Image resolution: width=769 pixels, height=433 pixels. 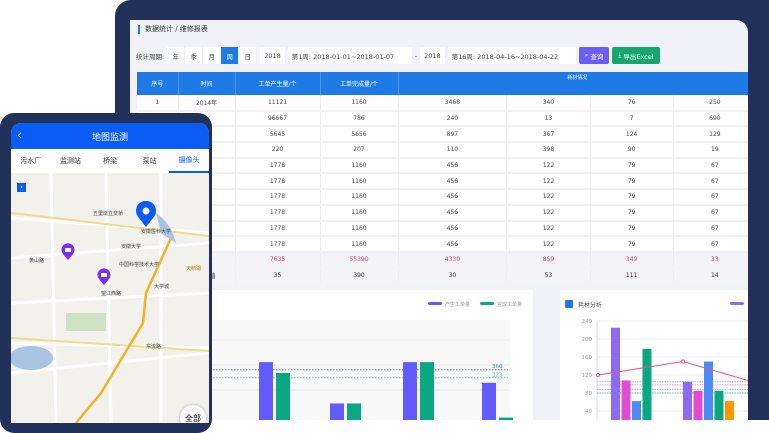 I want to click on table-row: 5645 5656 897 367 124 129, so click(x=442, y=135).